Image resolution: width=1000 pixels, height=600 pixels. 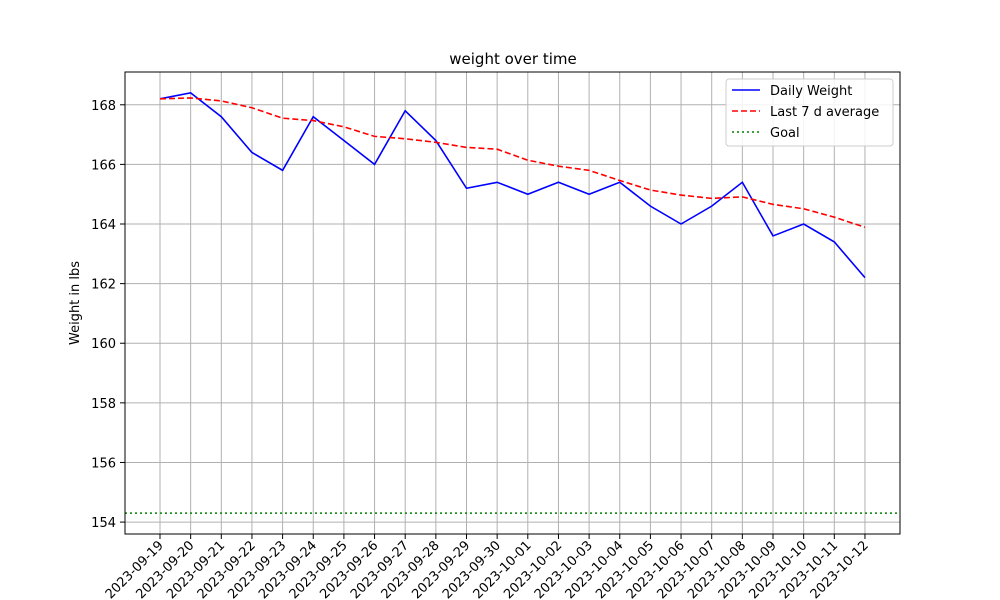 What do you see at coordinates (103, 285) in the screenshot?
I see `y-tick-label: 162` at bounding box center [103, 285].